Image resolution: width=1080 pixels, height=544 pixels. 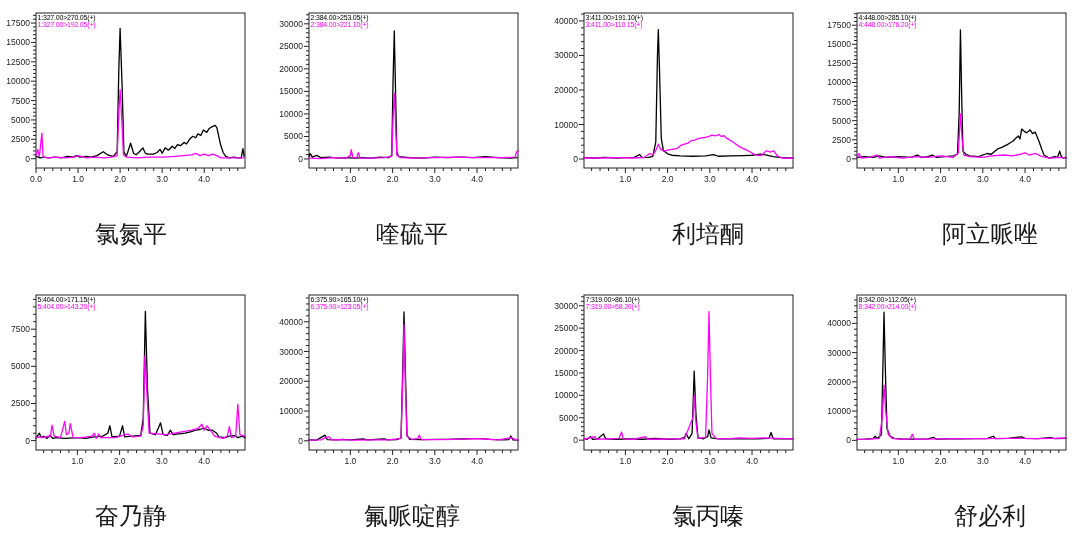 I want to click on text: 利培酮, so click(x=708, y=233).